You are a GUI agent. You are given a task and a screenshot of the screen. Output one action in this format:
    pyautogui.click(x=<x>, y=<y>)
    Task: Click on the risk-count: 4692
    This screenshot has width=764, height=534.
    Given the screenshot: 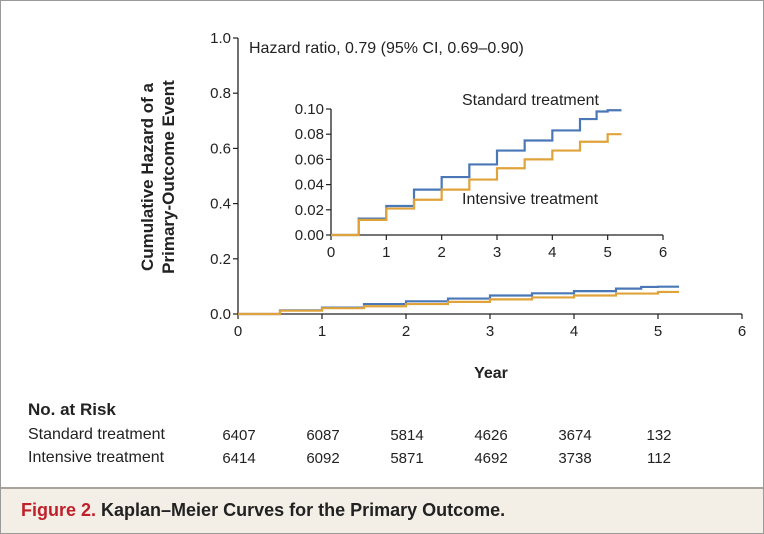 What is the action you would take?
    pyautogui.click(x=491, y=458)
    